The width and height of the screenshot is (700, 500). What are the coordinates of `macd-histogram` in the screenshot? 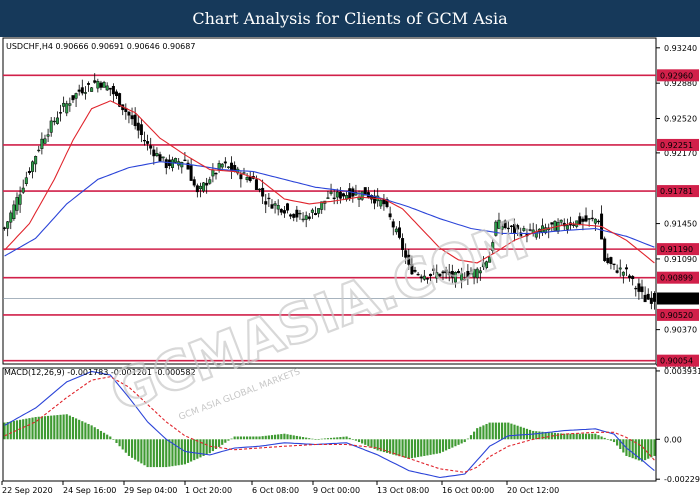 It's located at (329, 441).